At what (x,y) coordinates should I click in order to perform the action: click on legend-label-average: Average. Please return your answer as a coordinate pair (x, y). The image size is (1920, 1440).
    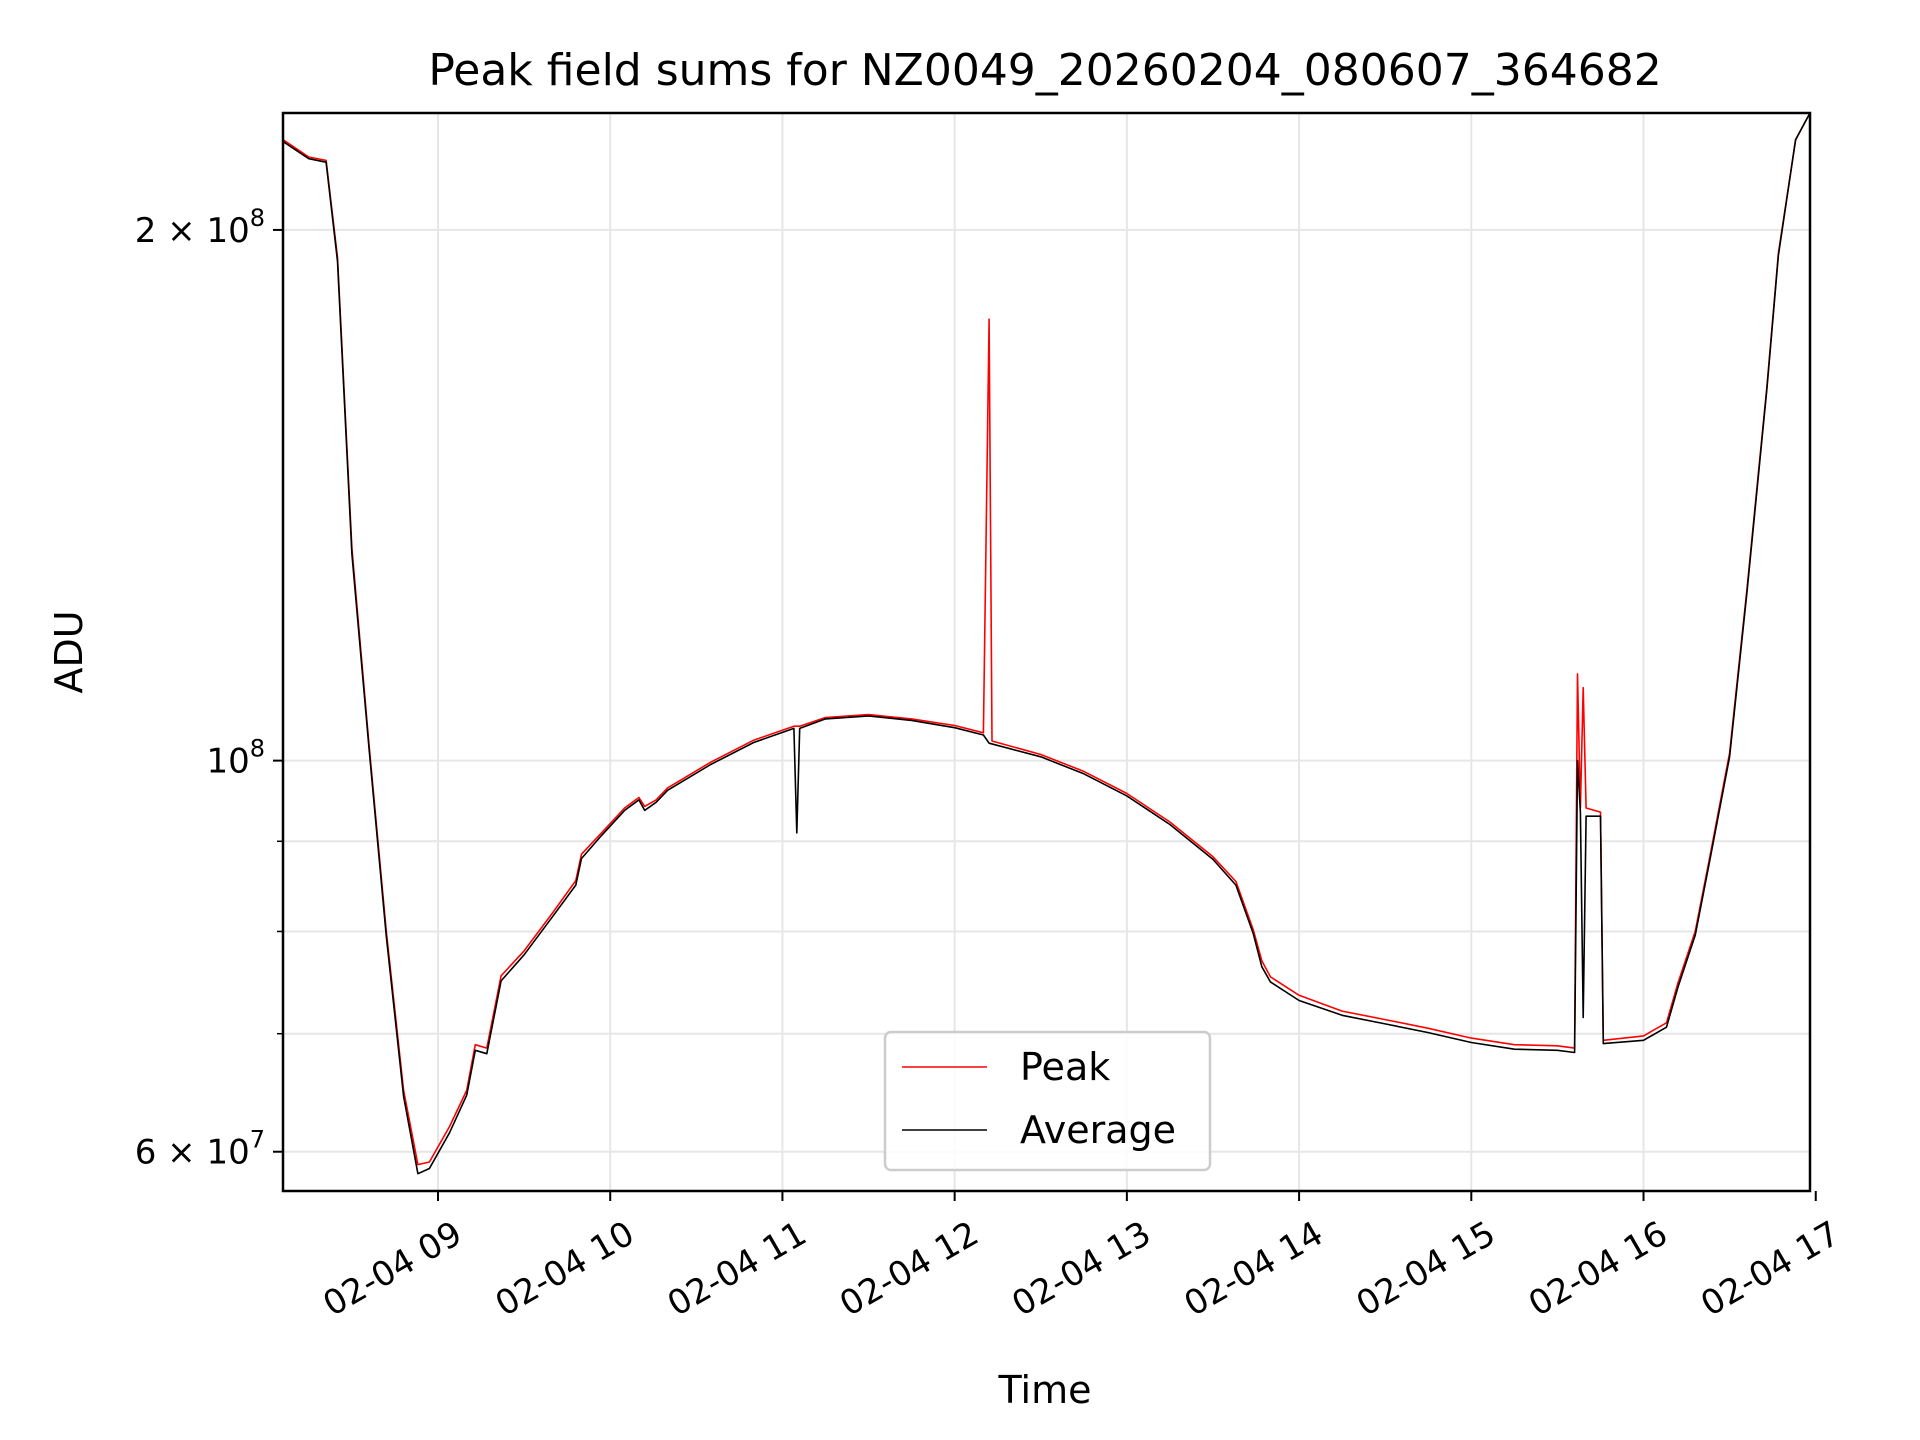
    Looking at the image, I should click on (1098, 1130).